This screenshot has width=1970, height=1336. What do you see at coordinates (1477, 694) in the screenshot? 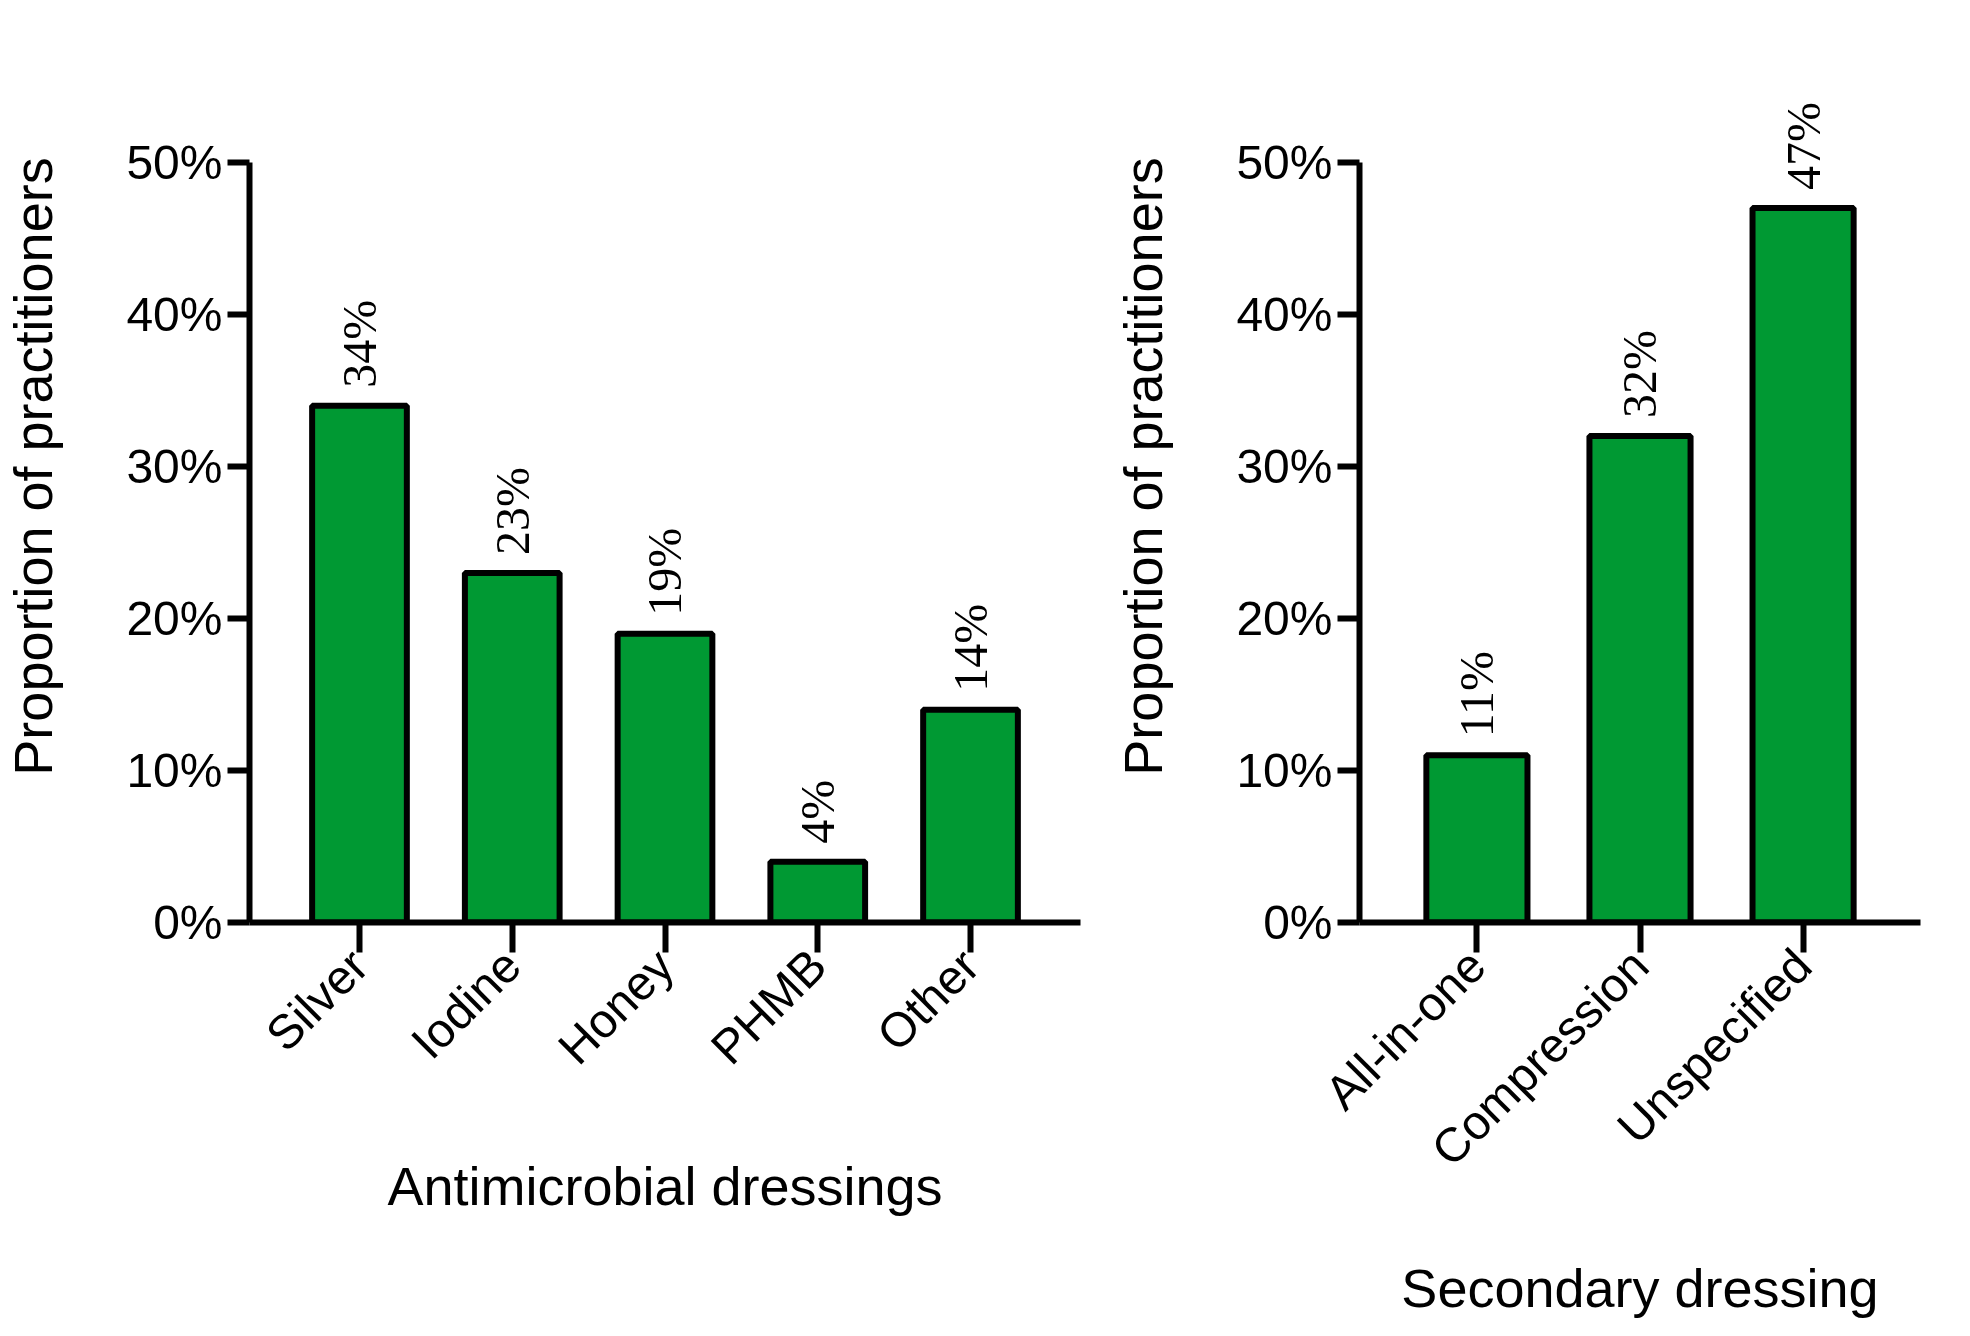
I see `data-label: 11%` at bounding box center [1477, 694].